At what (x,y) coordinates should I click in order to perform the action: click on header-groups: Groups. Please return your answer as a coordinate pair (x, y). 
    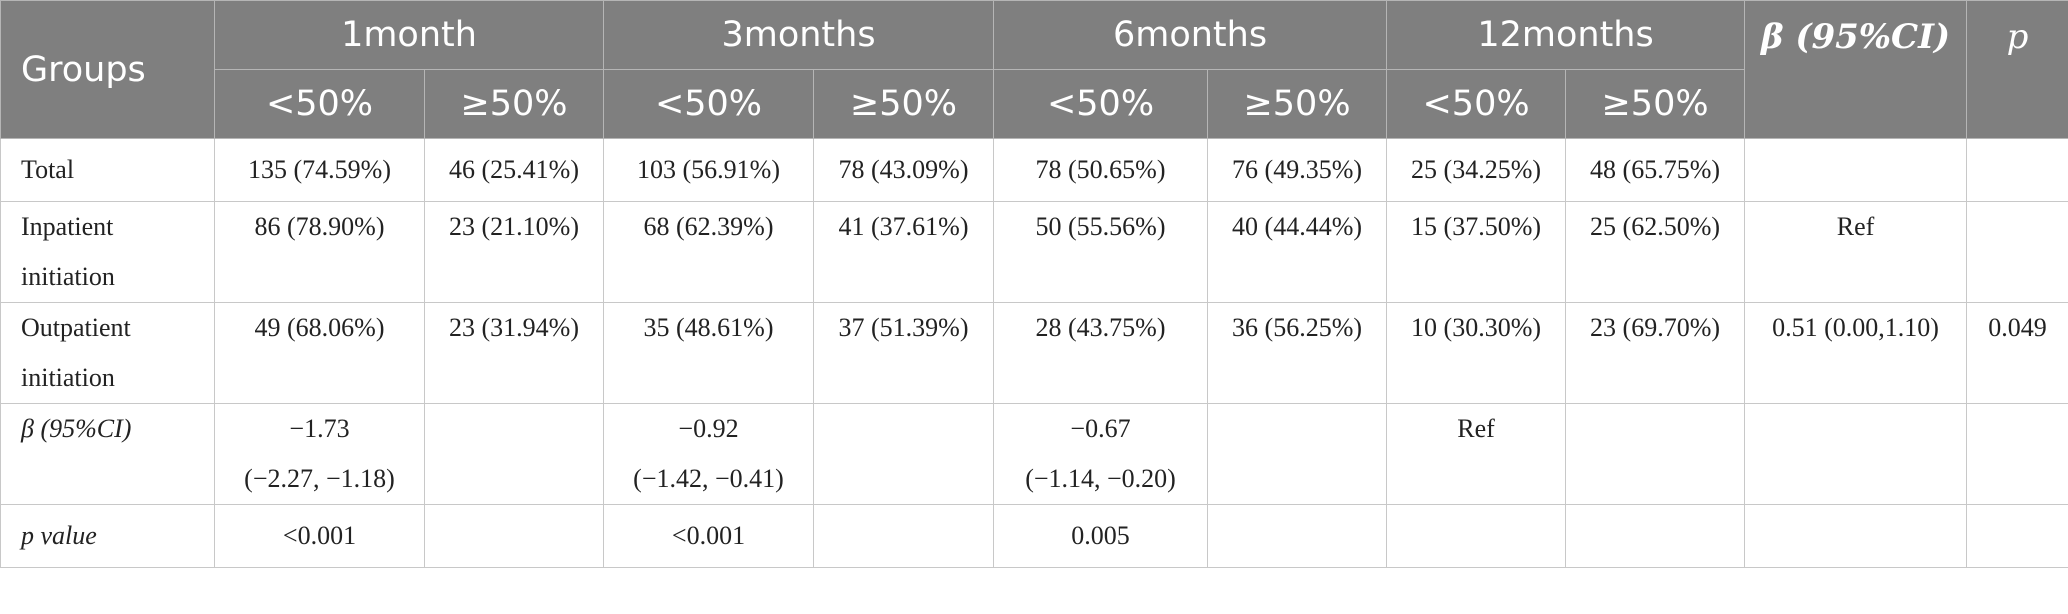
    Looking at the image, I should click on (107, 69).